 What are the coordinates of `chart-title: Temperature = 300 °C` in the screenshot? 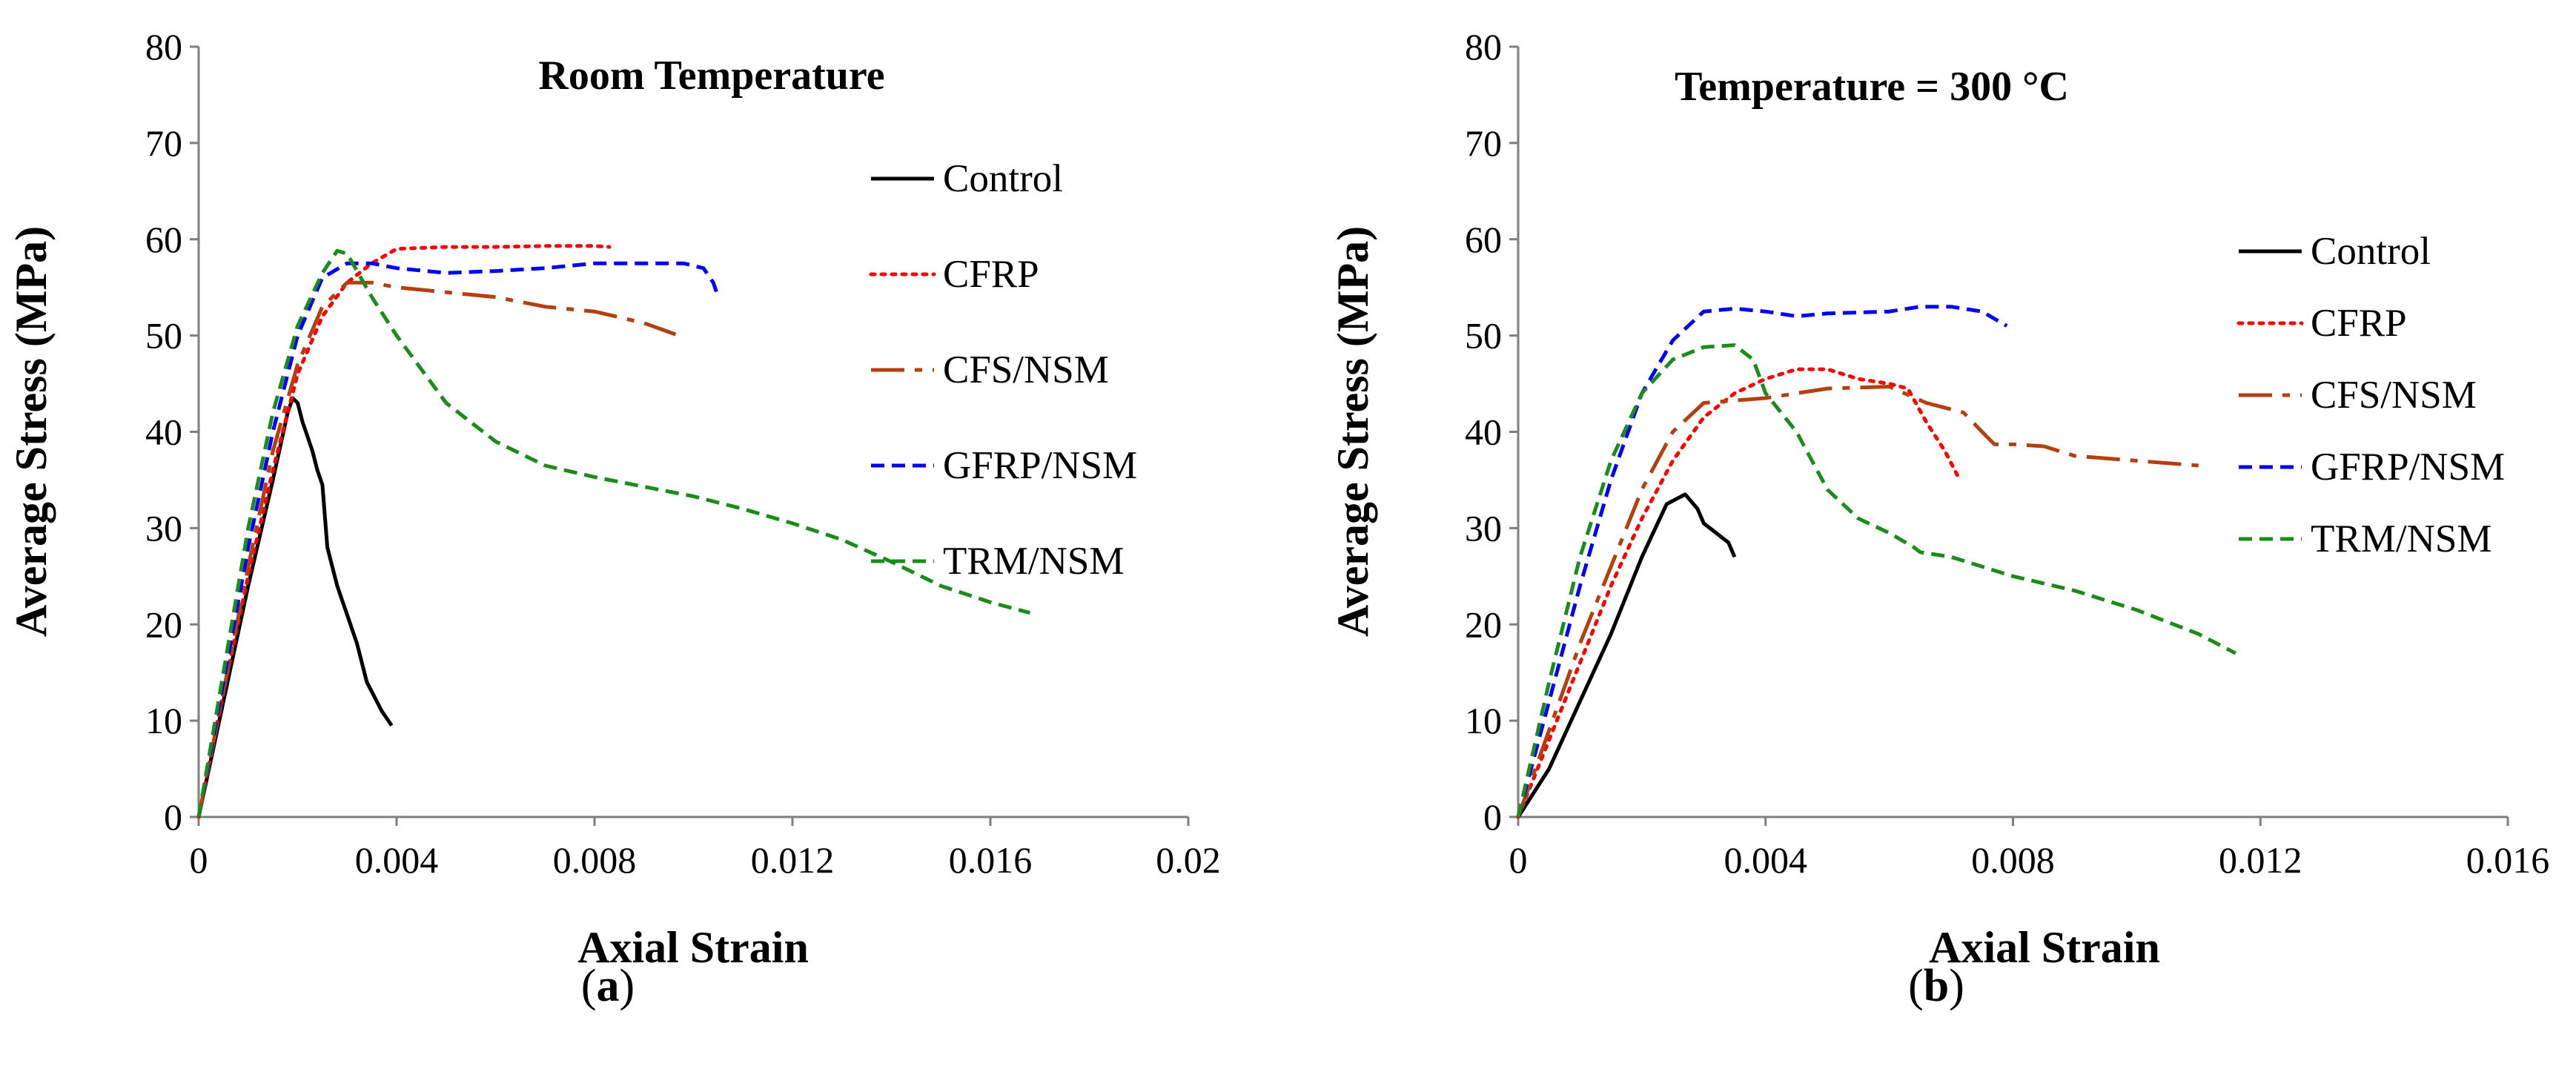 It's located at (1872, 87).